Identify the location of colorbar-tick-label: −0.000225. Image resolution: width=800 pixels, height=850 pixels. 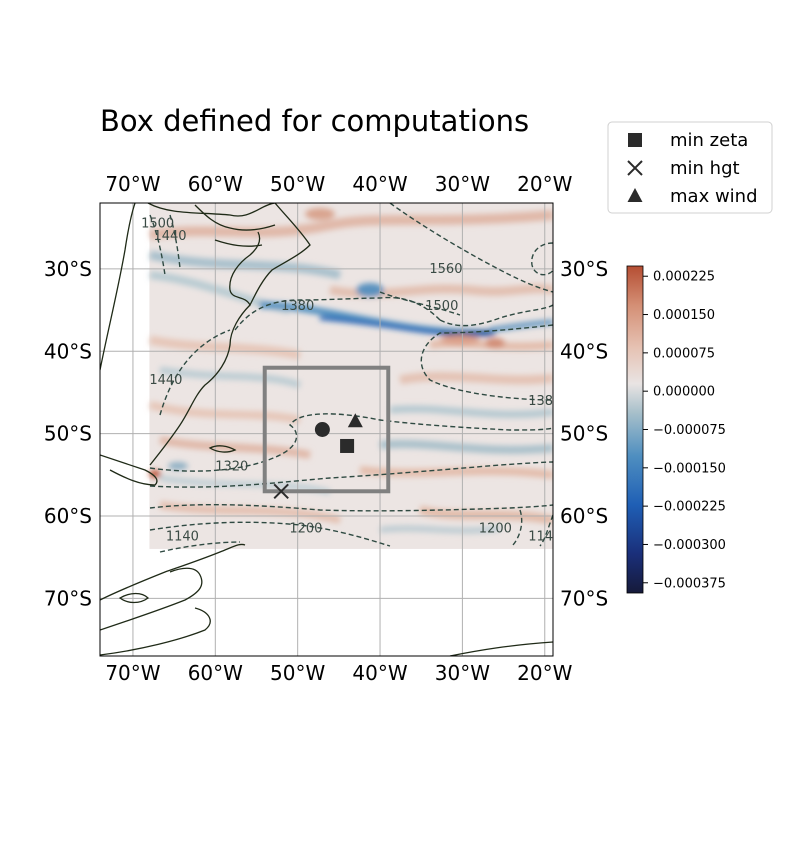
(689, 507).